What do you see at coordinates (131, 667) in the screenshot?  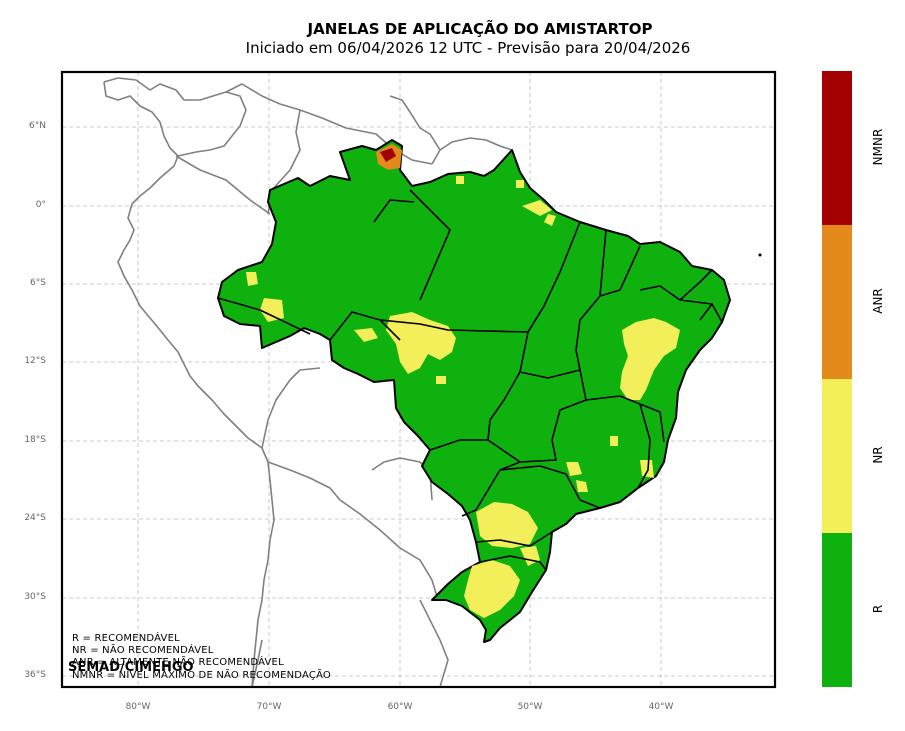 I see `credit-label: SEMAD/CIMEHGO` at bounding box center [131, 667].